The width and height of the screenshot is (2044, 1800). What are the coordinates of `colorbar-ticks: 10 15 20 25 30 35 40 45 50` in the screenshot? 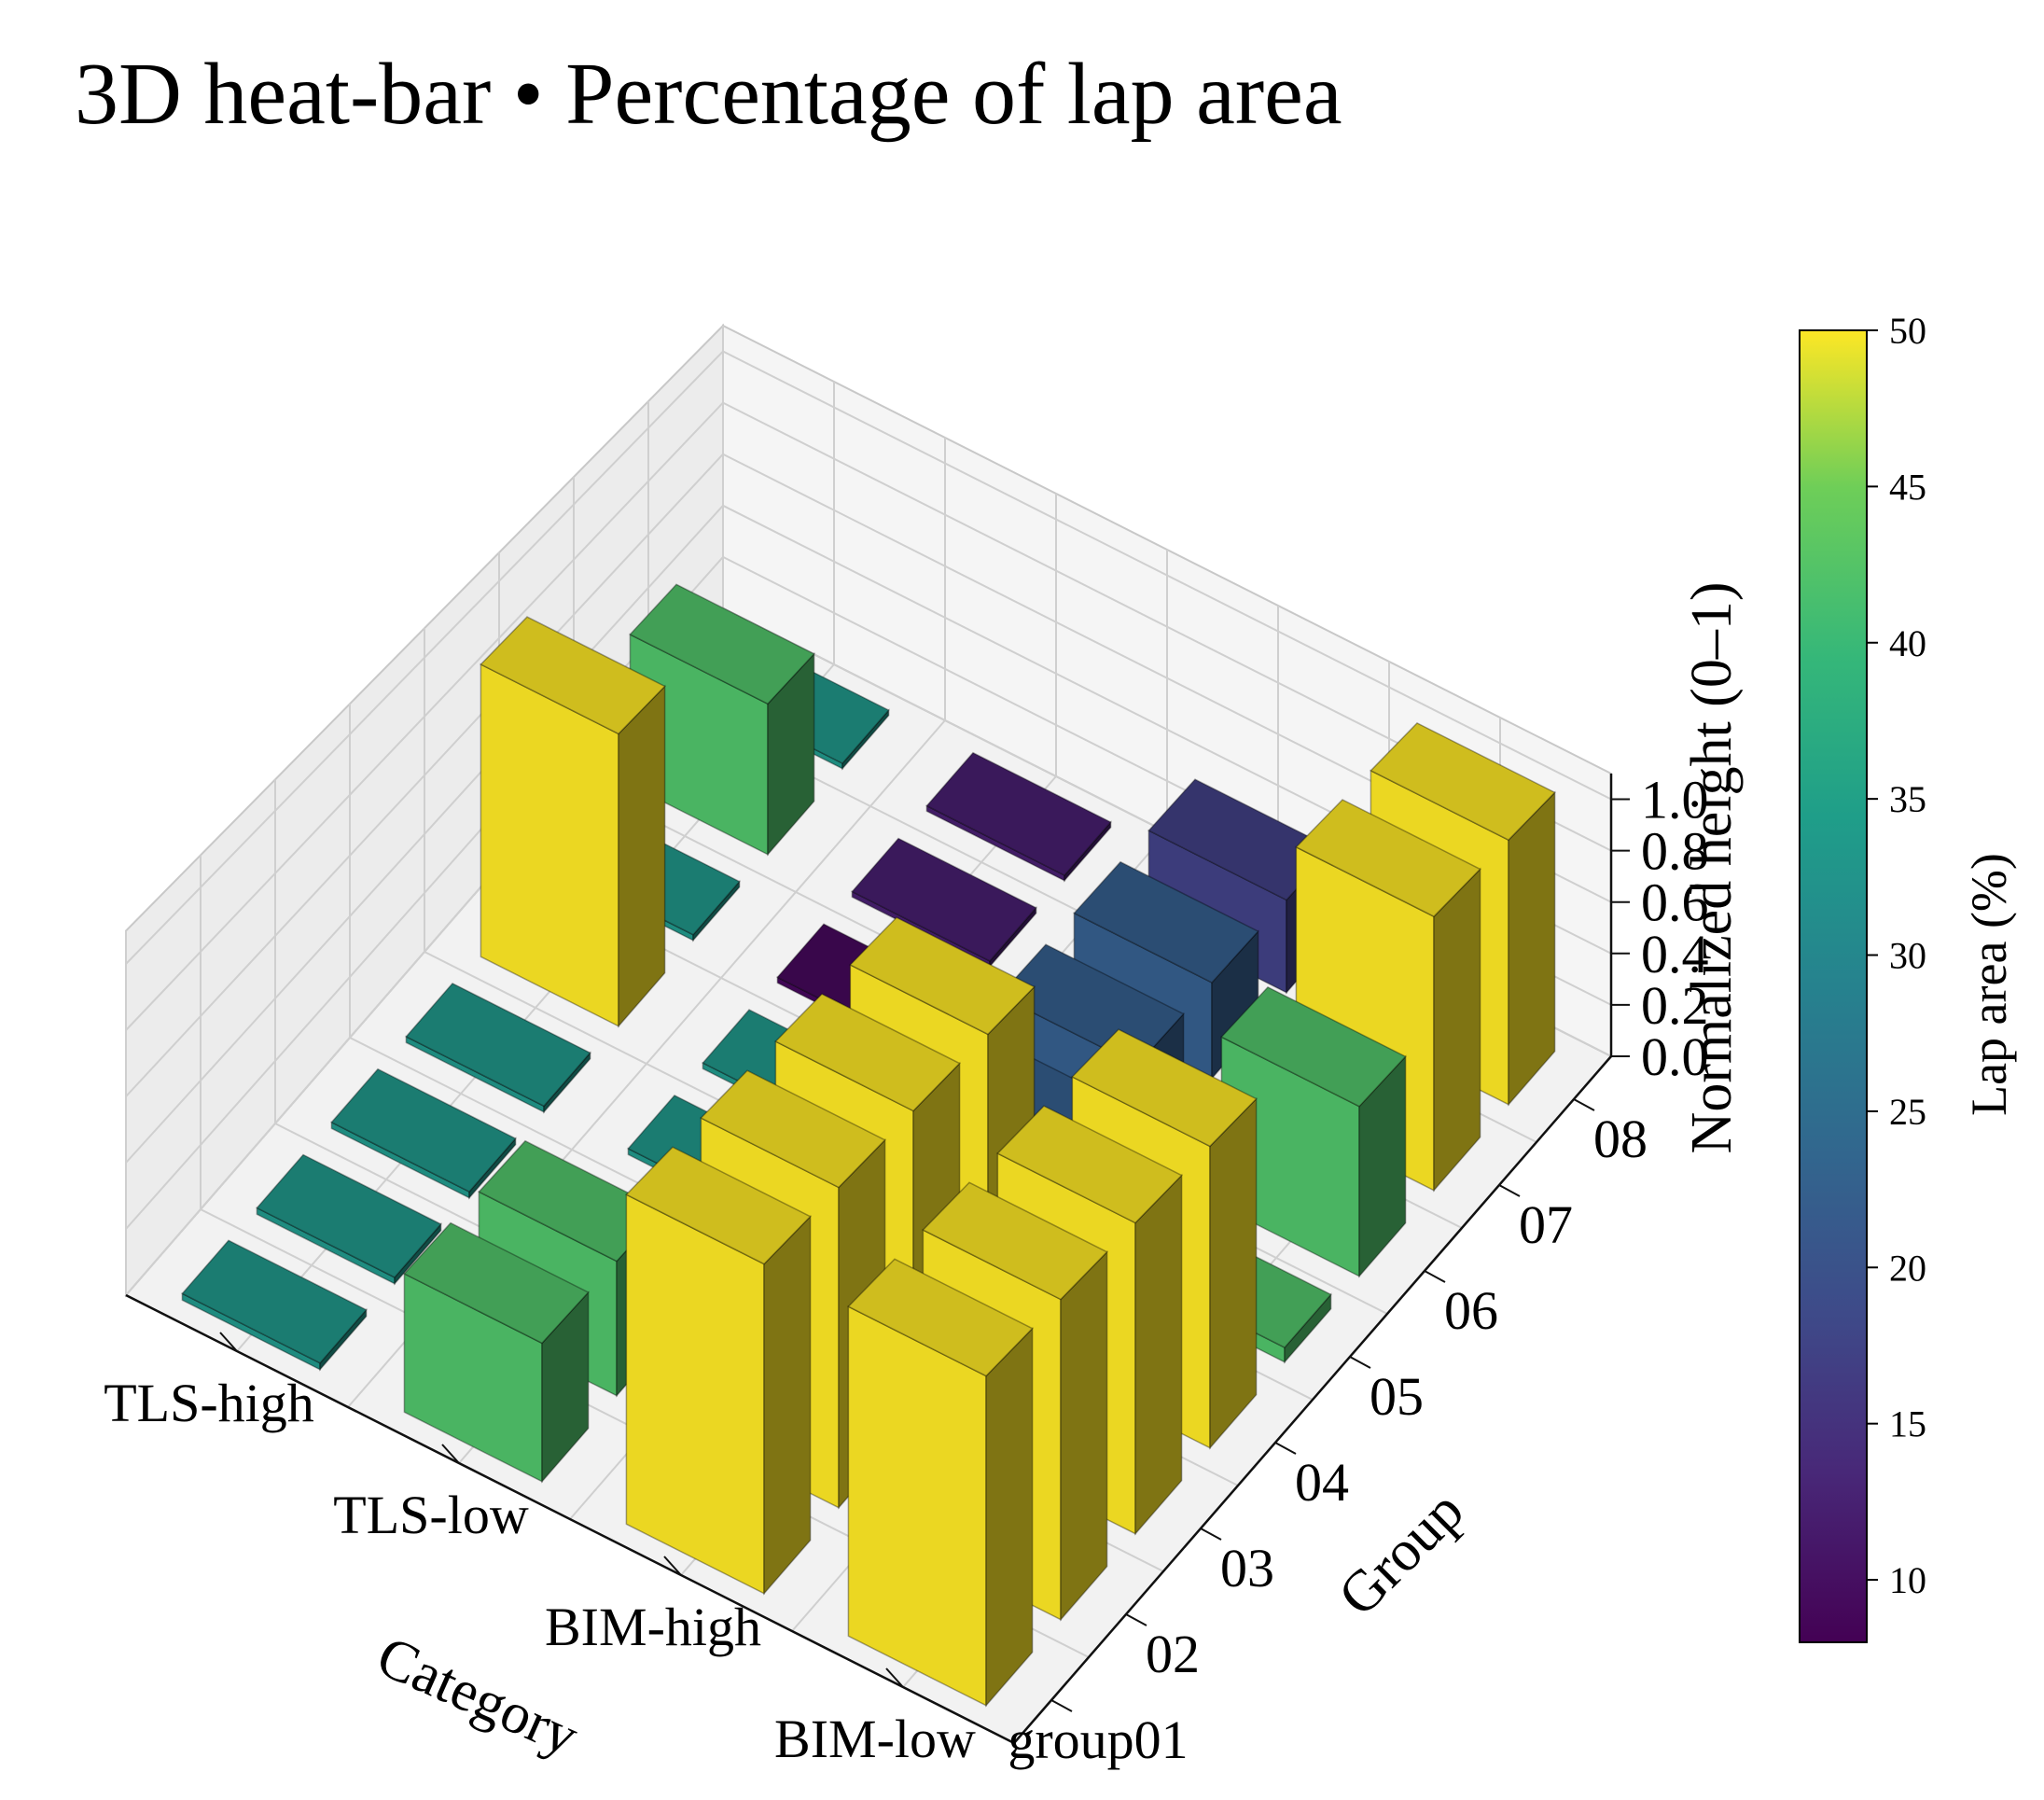 It's located at (1896, 956).